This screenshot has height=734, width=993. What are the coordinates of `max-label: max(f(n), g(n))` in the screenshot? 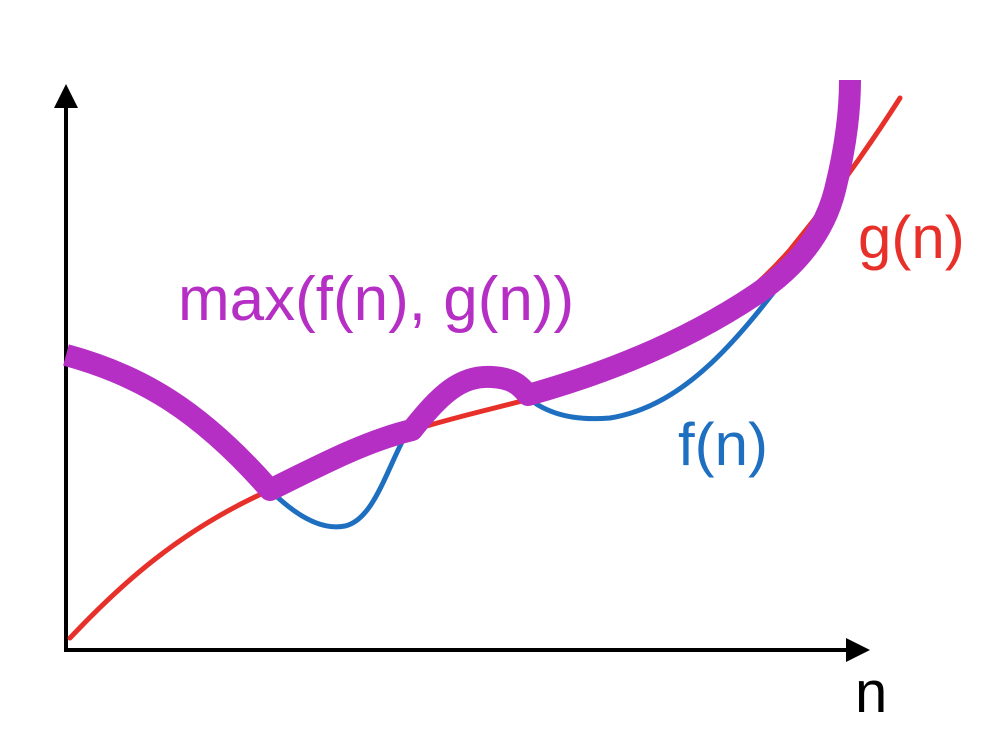 It's located at (376, 299).